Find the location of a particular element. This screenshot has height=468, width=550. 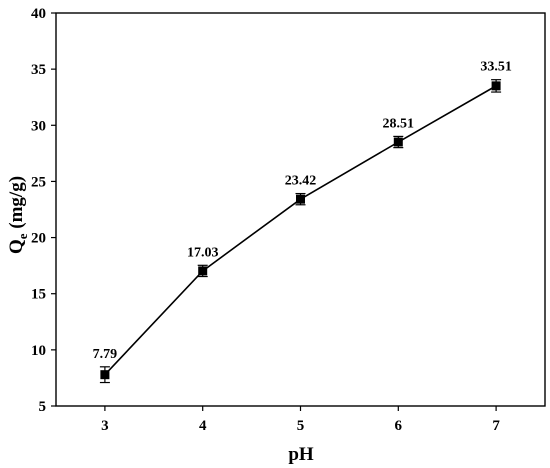

x-tick-label: 3 is located at coordinates (105, 426).